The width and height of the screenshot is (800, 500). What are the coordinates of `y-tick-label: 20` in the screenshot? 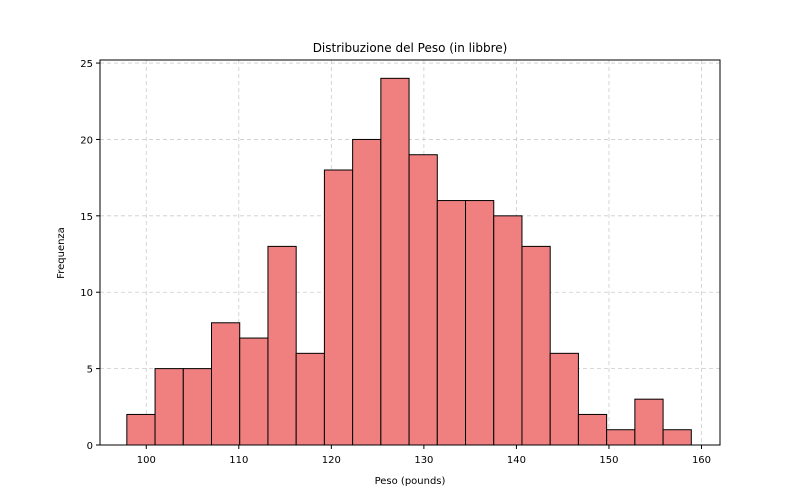 It's located at (86, 140).